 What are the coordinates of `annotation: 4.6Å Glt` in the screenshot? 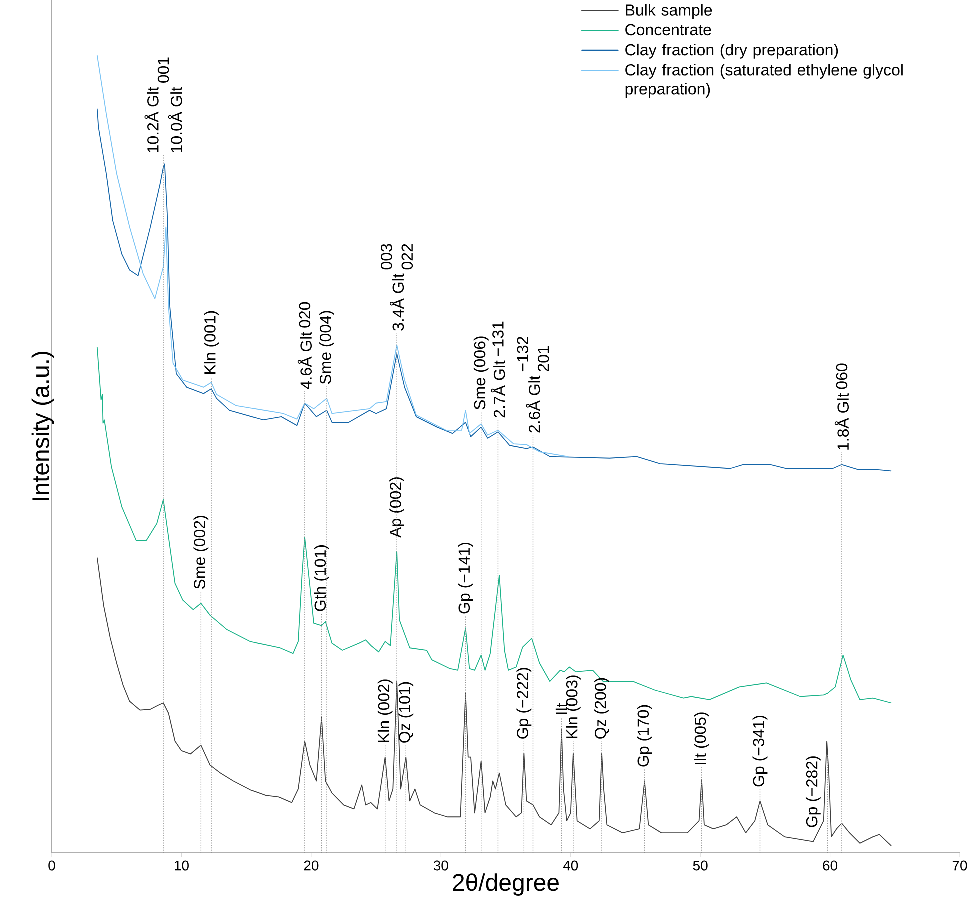 It's located at (305, 361).